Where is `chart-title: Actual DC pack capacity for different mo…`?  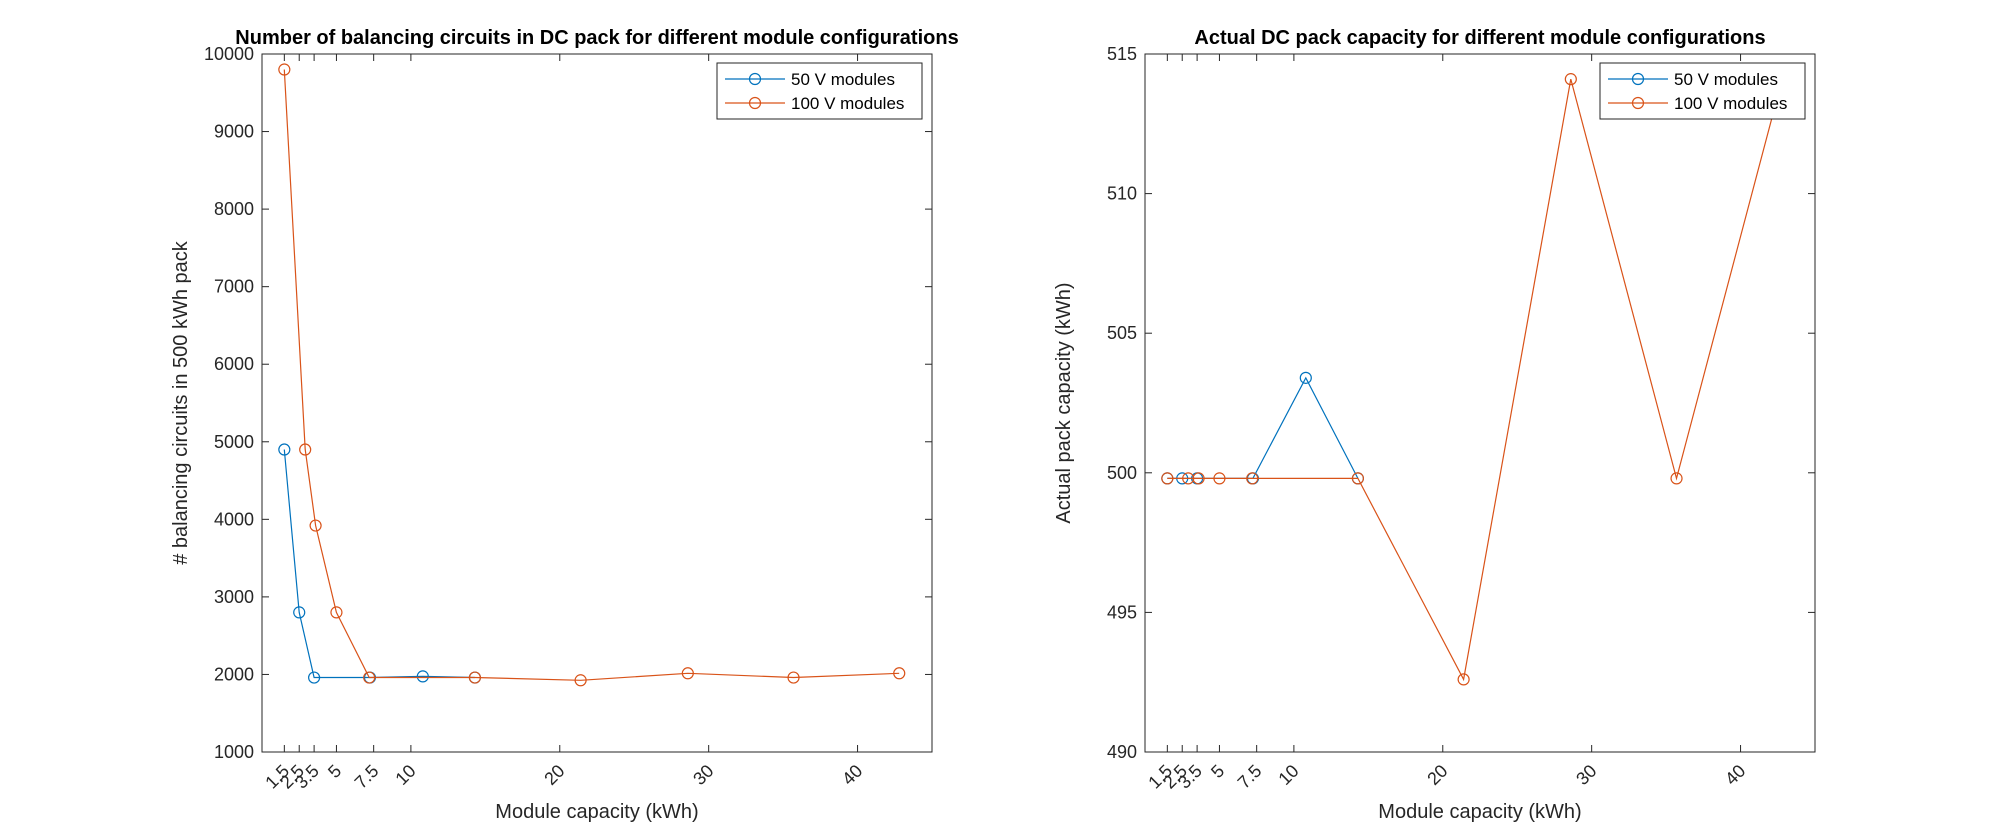
chart-title: Actual DC pack capacity for different mo… is located at coordinates (1479, 38).